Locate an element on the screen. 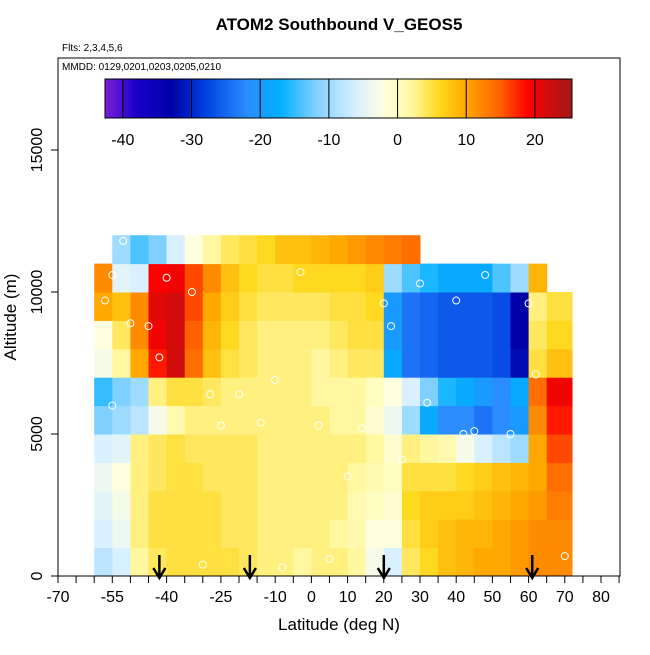 The width and height of the screenshot is (650, 655). y-tick-label: 5000 is located at coordinates (37, 434).